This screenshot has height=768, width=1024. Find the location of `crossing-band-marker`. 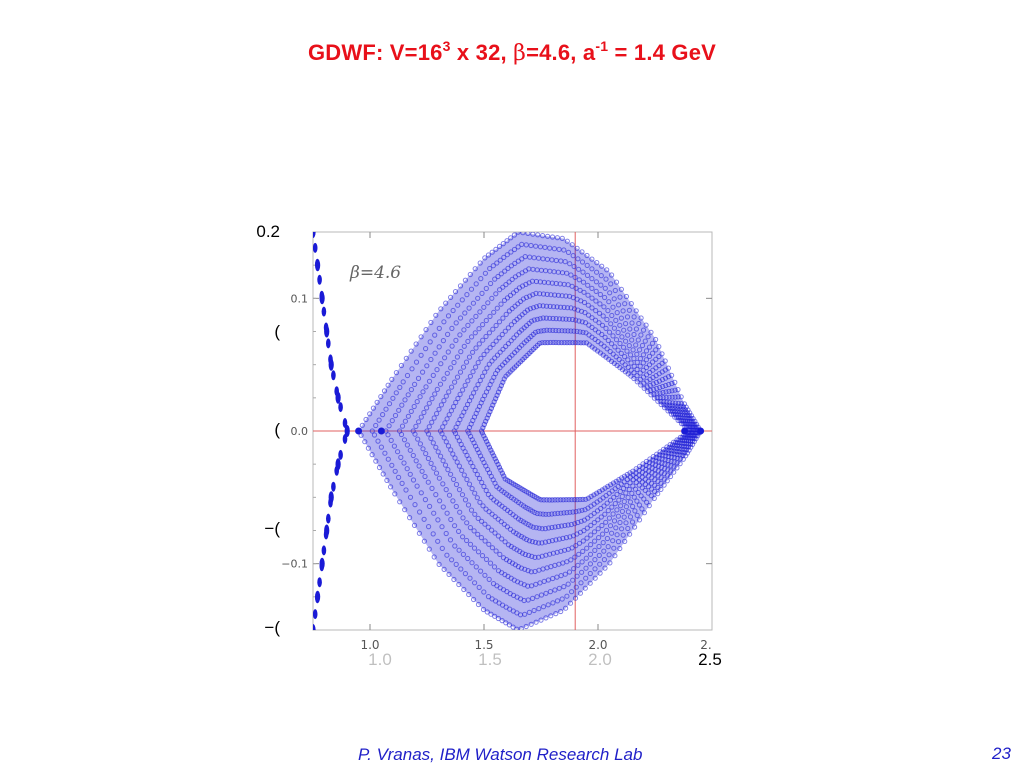

crossing-band-marker is located at coordinates (336, 470).